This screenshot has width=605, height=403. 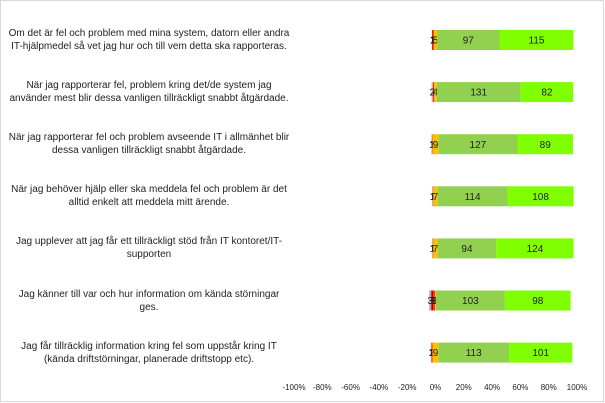 I want to click on x-tick-label: 20%, so click(x=464, y=387).